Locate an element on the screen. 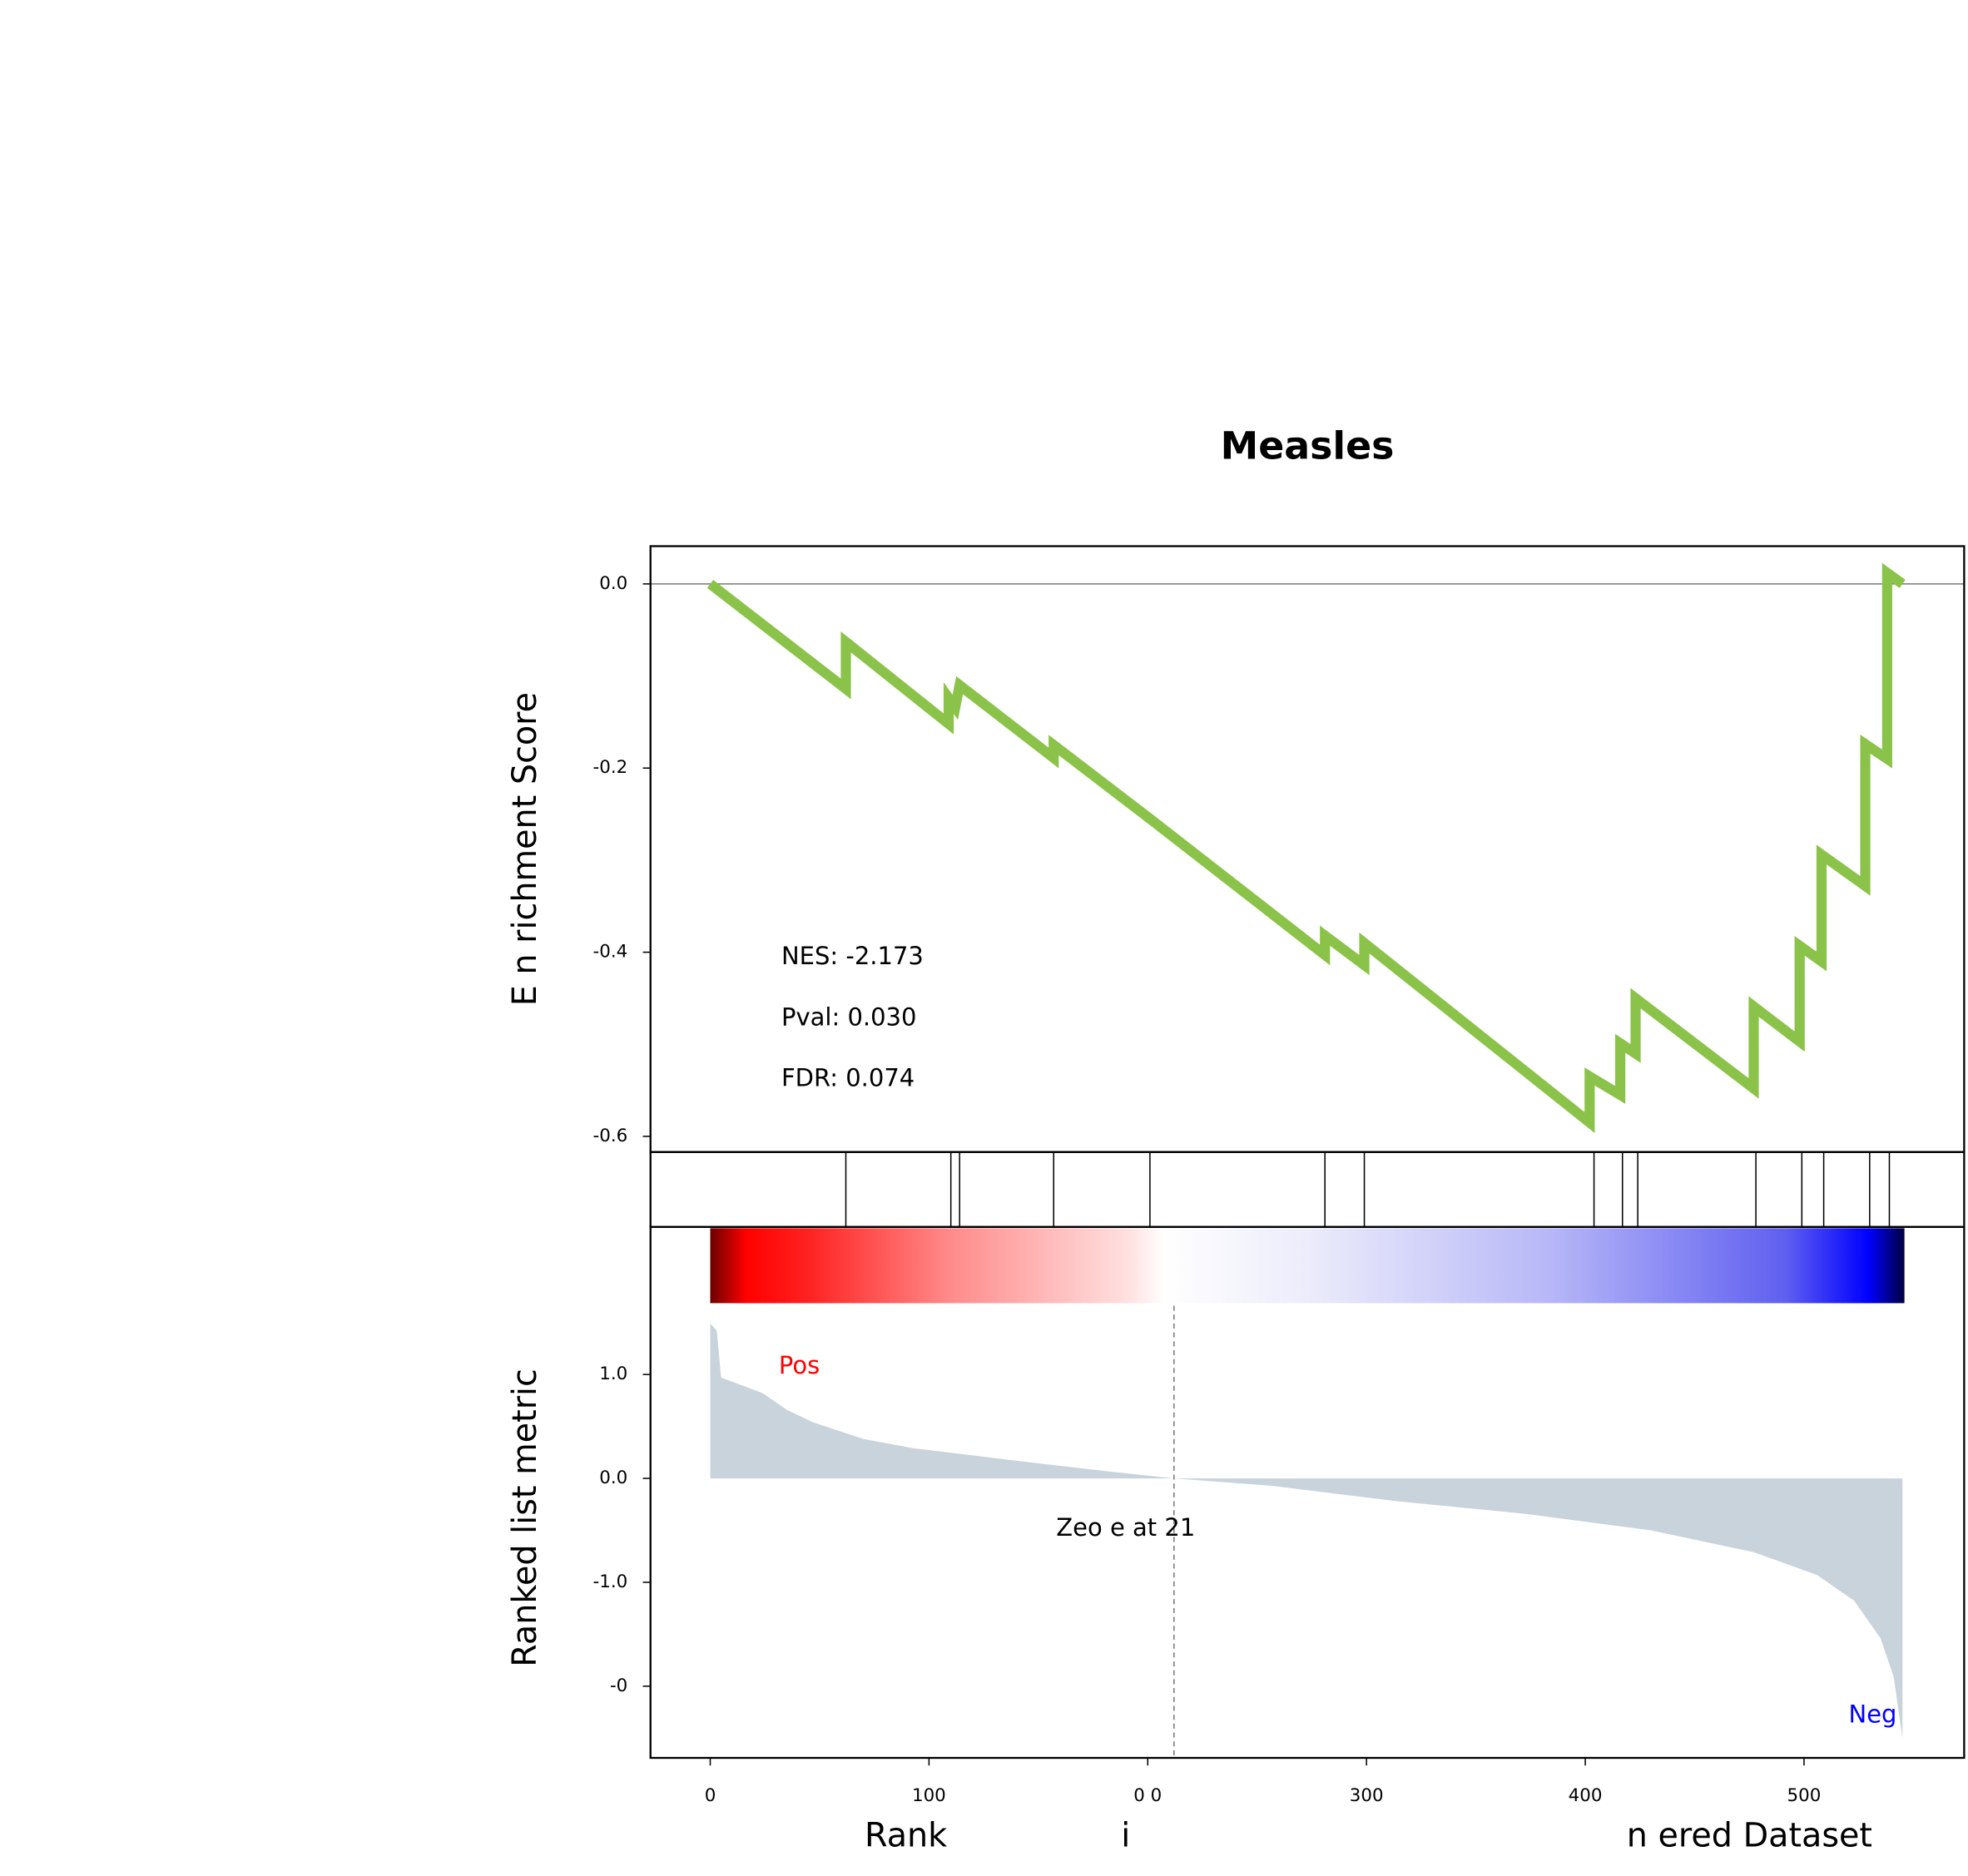 Image resolution: width=1968 pixels, height=1876 pixels. y-axis-label: E n richment Score is located at coordinates (525, 849).